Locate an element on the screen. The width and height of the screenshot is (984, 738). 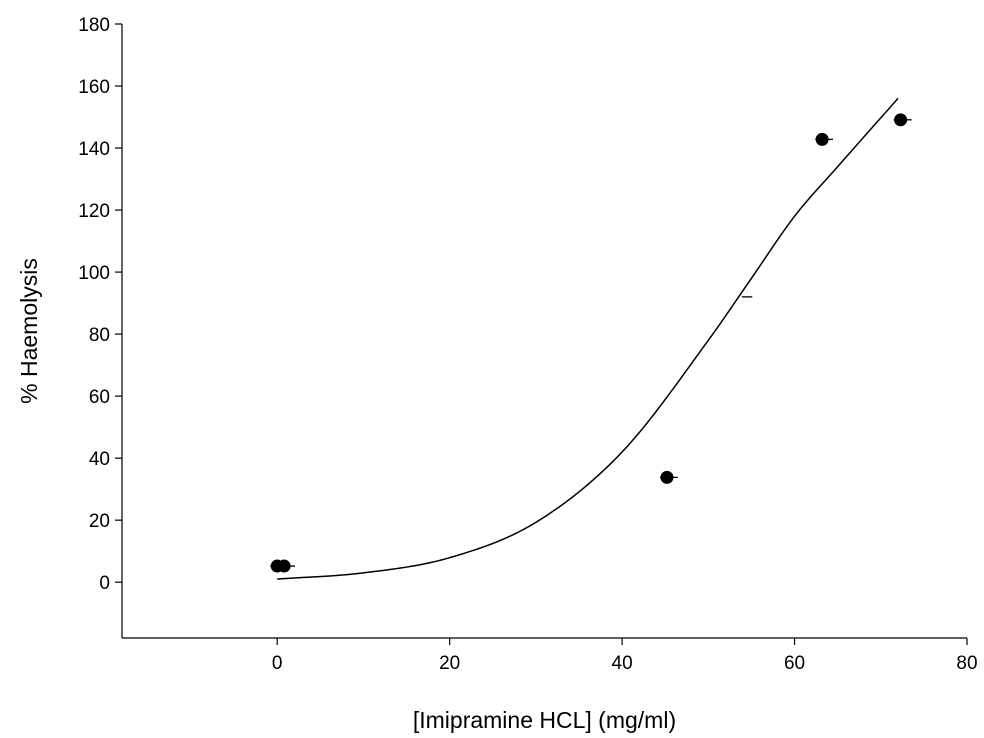
x-ticks: 0 20 40 60 80 is located at coordinates (625, 656).